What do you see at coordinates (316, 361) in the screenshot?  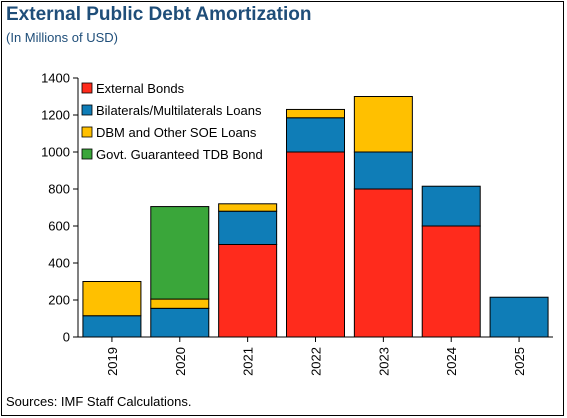 I see `x-tick-label: 2022` at bounding box center [316, 361].